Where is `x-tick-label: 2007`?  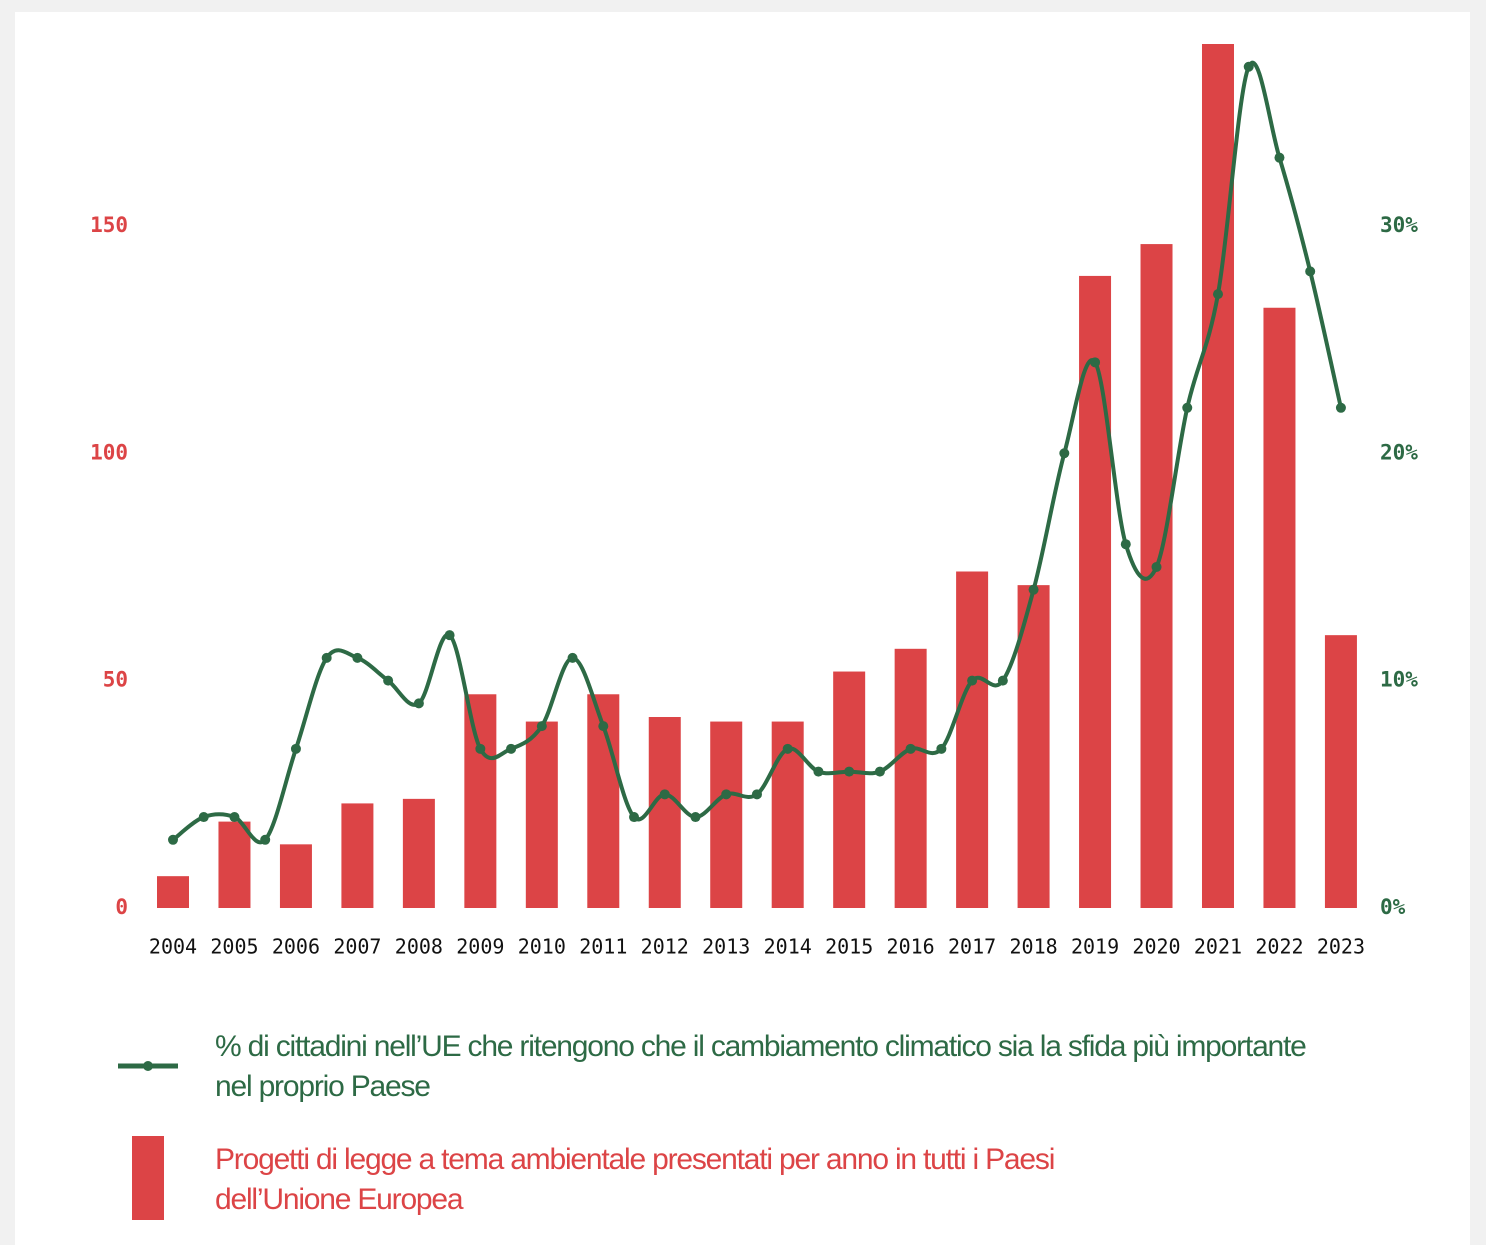 x-tick-label: 2007 is located at coordinates (357, 947).